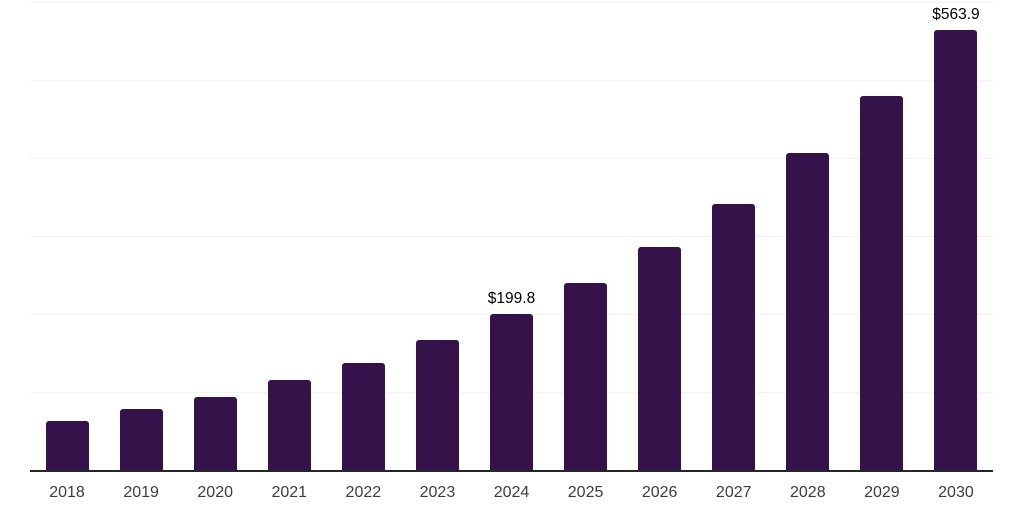 This screenshot has height=512, width=1024. I want to click on x-tick-label-2030: 2030, so click(956, 492).